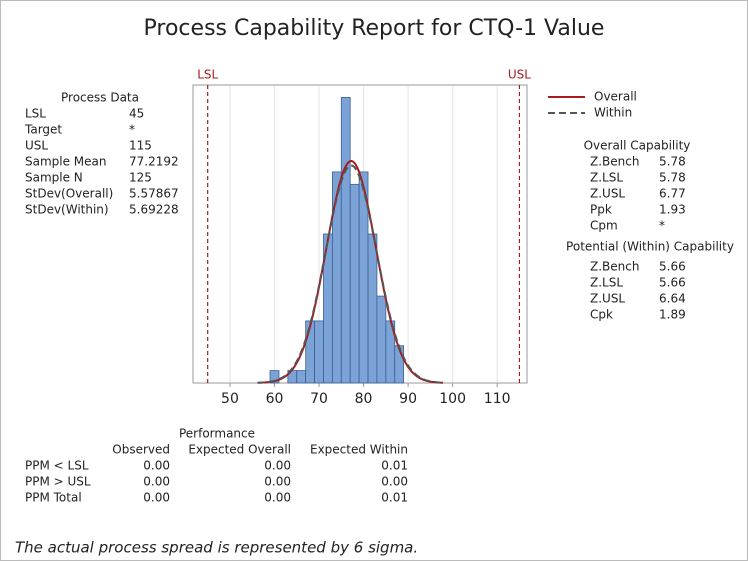  What do you see at coordinates (154, 210) in the screenshot?
I see `row-value: 5.69228` at bounding box center [154, 210].